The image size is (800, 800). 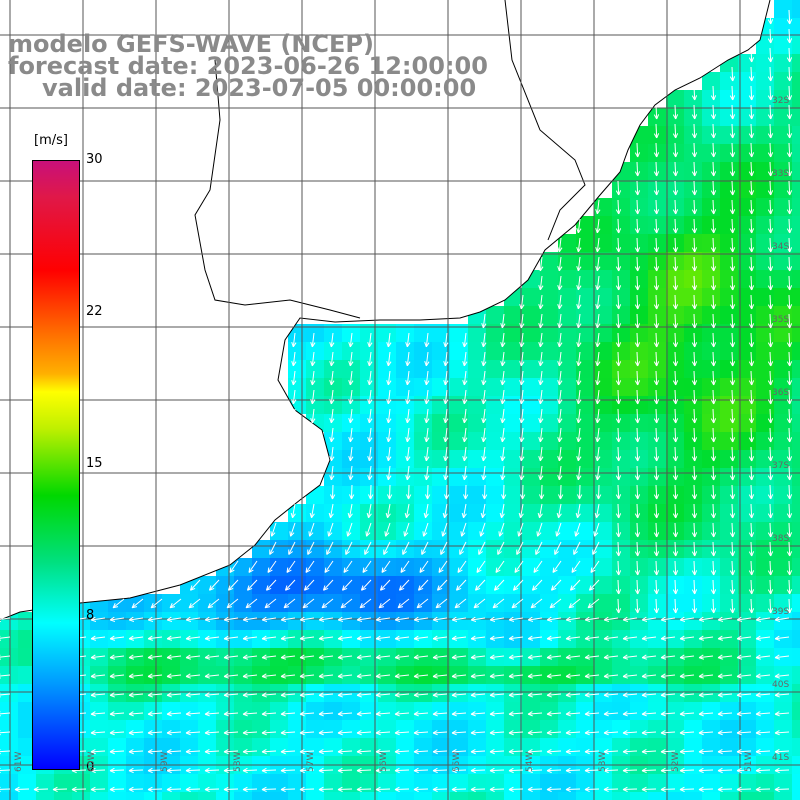 What do you see at coordinates (94, 311) in the screenshot?
I see `colorbar-tick-22: 22` at bounding box center [94, 311].